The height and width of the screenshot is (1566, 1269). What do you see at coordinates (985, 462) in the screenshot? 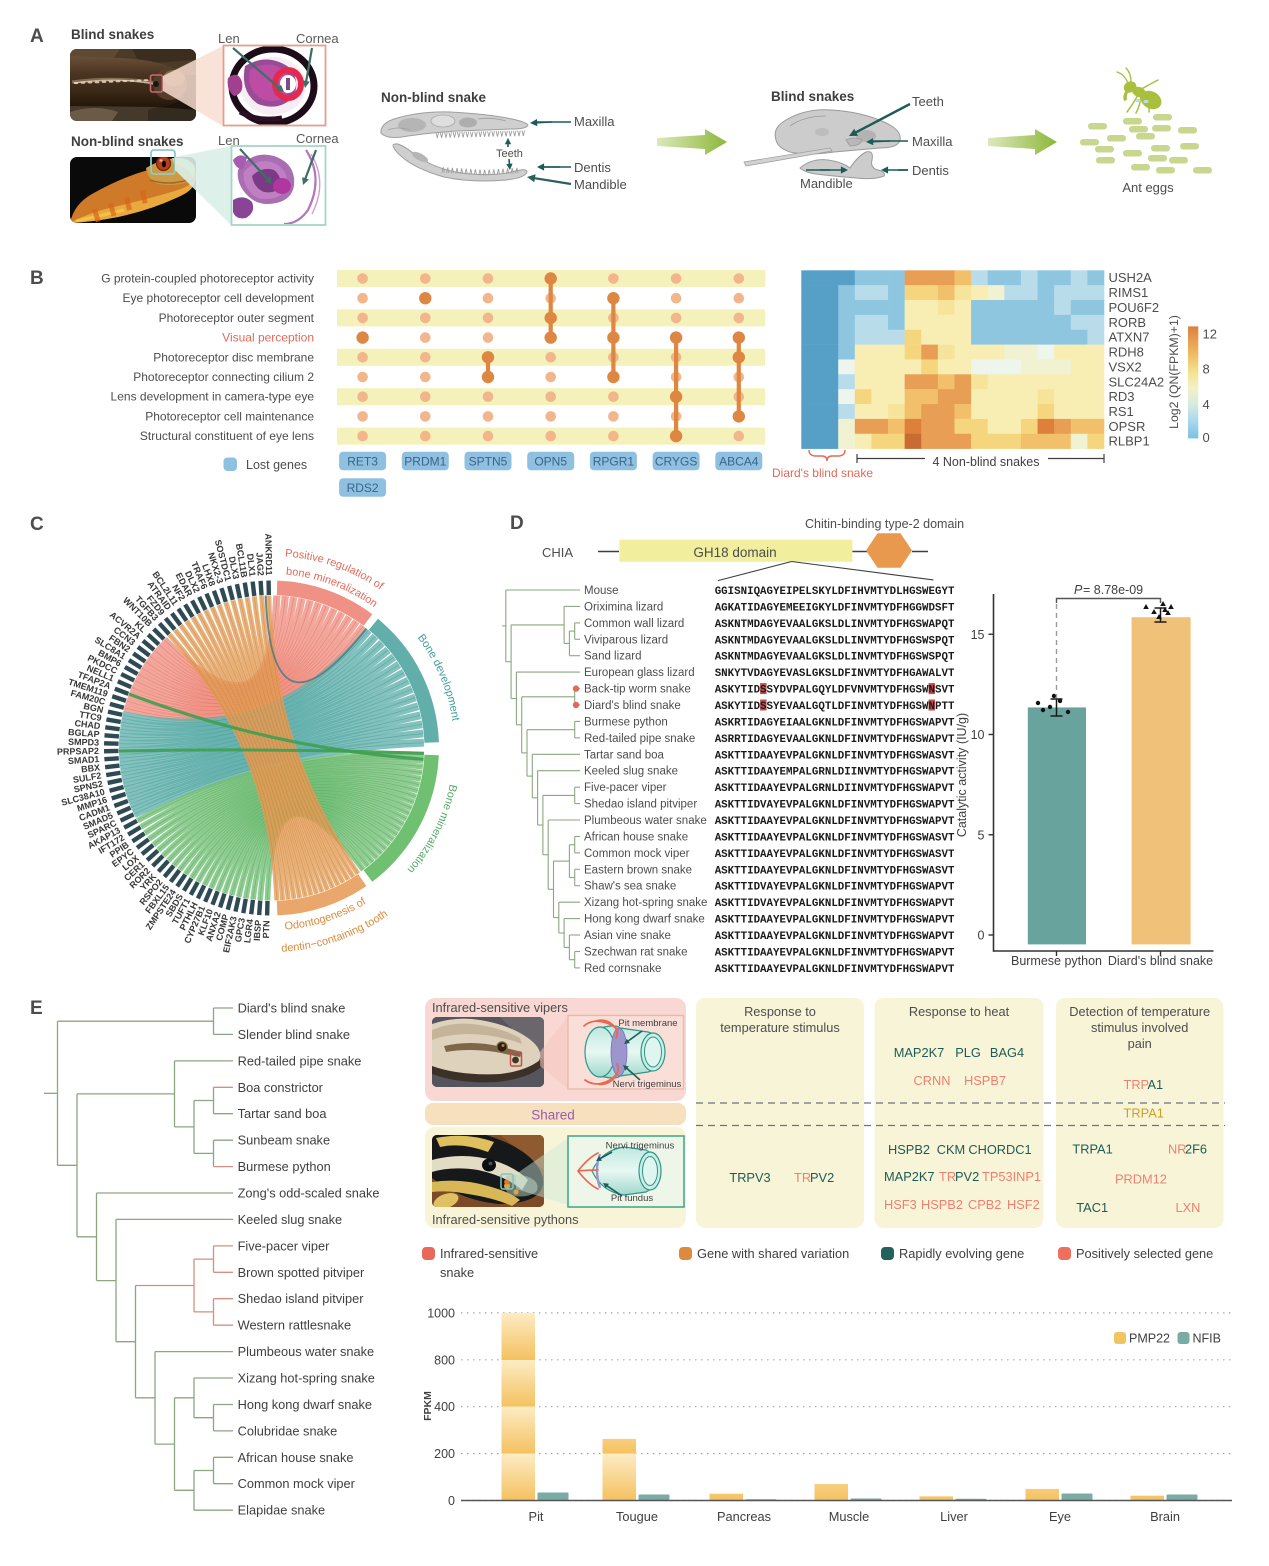
I see `svg-text: 4 Non-blind snakes` at bounding box center [985, 462].